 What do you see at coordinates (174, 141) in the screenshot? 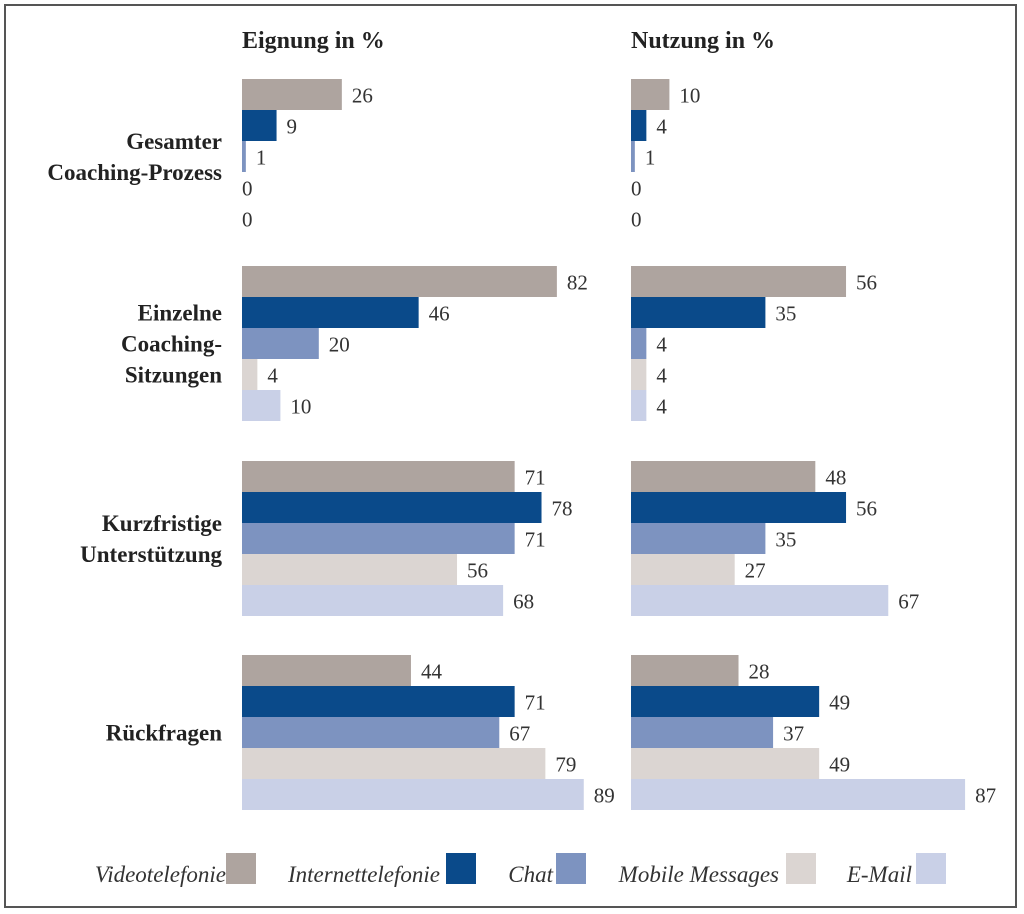
I see `group-label: Gesamter` at bounding box center [174, 141].